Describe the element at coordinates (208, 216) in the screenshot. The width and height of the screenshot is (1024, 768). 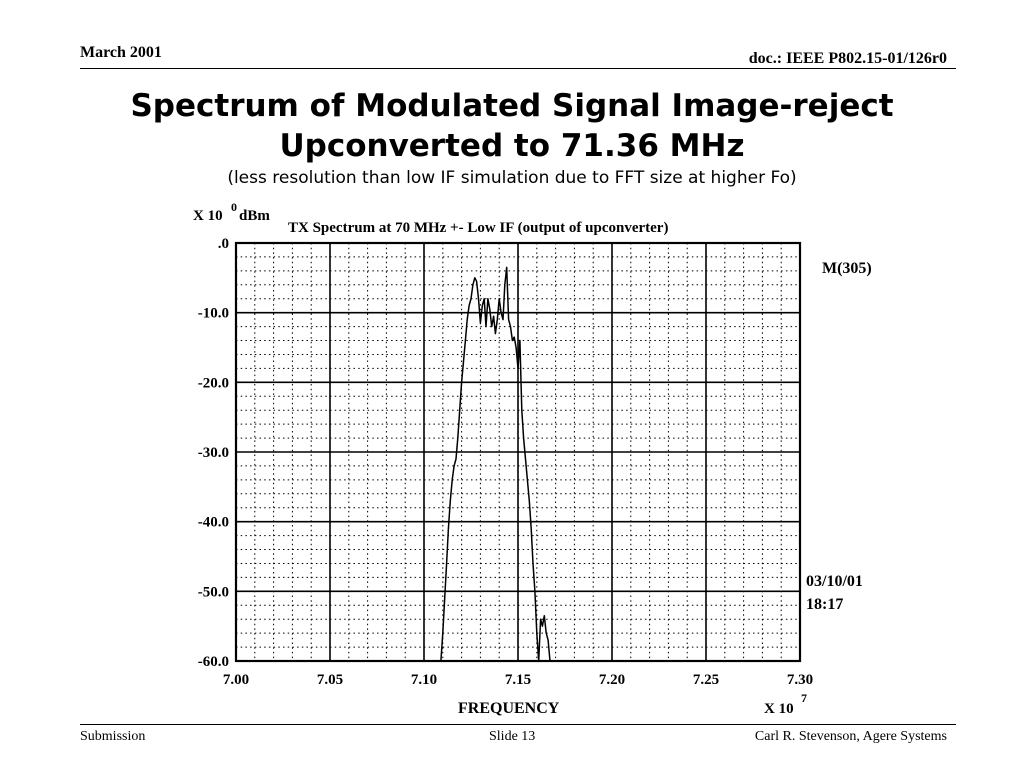
I see `y-axis-label-prefix: X 10` at that location.